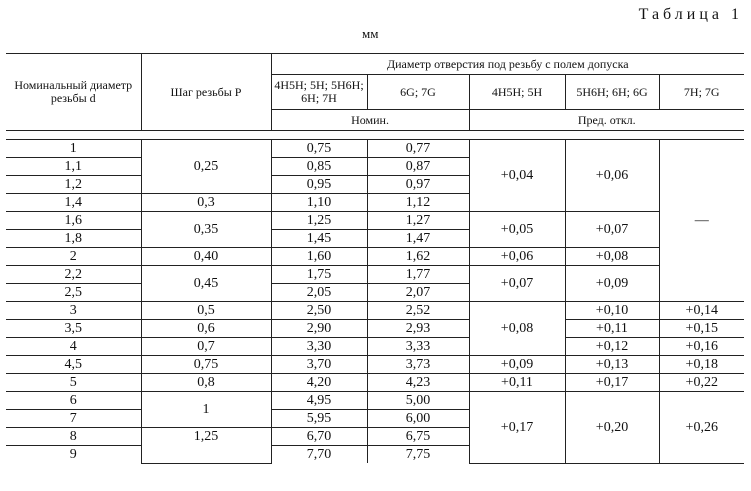  What do you see at coordinates (319, 202) in the screenshot?
I see `nominal-a-cell: 1,10` at bounding box center [319, 202].